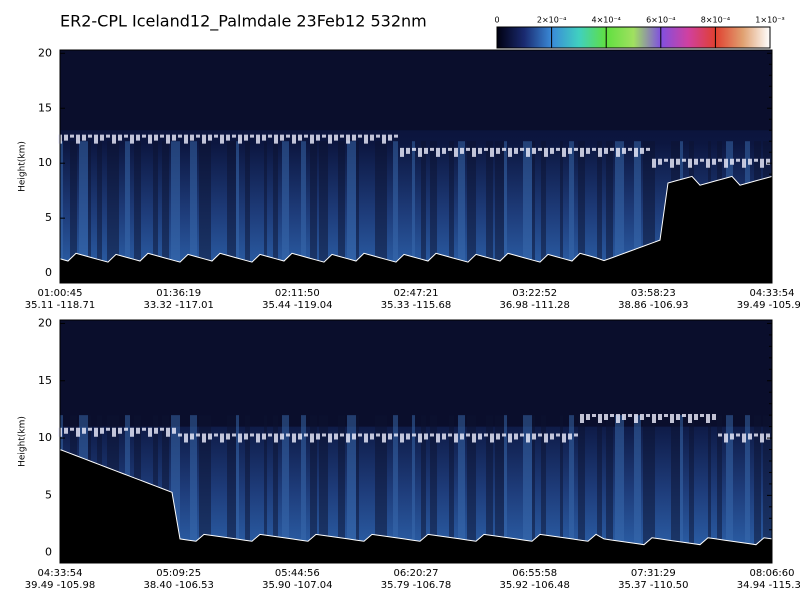 The height and width of the screenshot is (600, 800). What do you see at coordinates (653, 305) in the screenshot?
I see `x-tick-latlon: 38.86 -106.93` at bounding box center [653, 305].